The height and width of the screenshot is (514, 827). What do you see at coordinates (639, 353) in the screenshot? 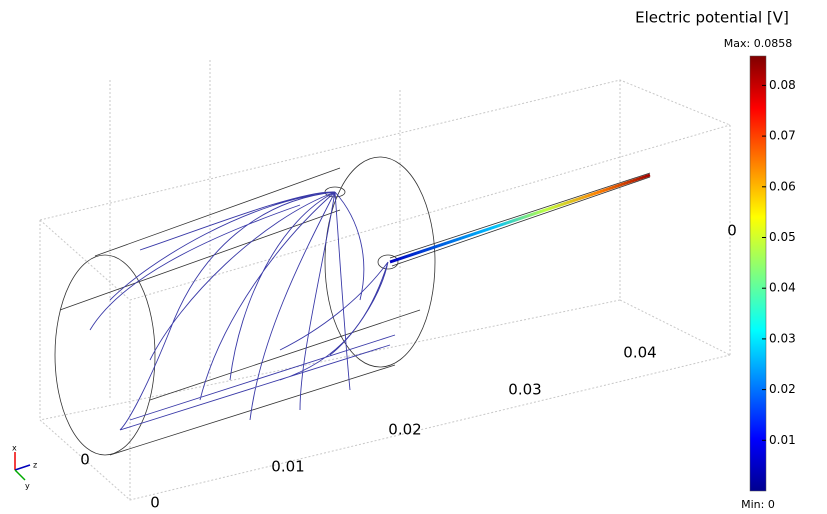
I see `axis-label: 0.04` at bounding box center [639, 353].